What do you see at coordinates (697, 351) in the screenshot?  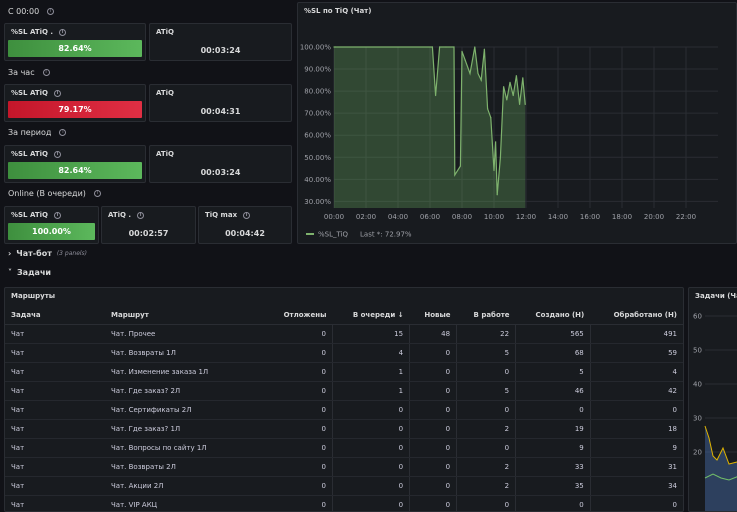 I see `y-tick-label: 50` at bounding box center [697, 351].